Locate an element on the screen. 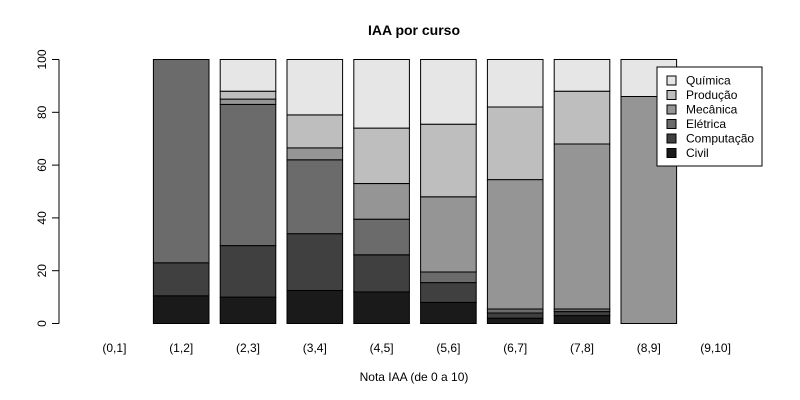 The image size is (800, 400). bar-segment-elétrica-2 is located at coordinates (248, 175).